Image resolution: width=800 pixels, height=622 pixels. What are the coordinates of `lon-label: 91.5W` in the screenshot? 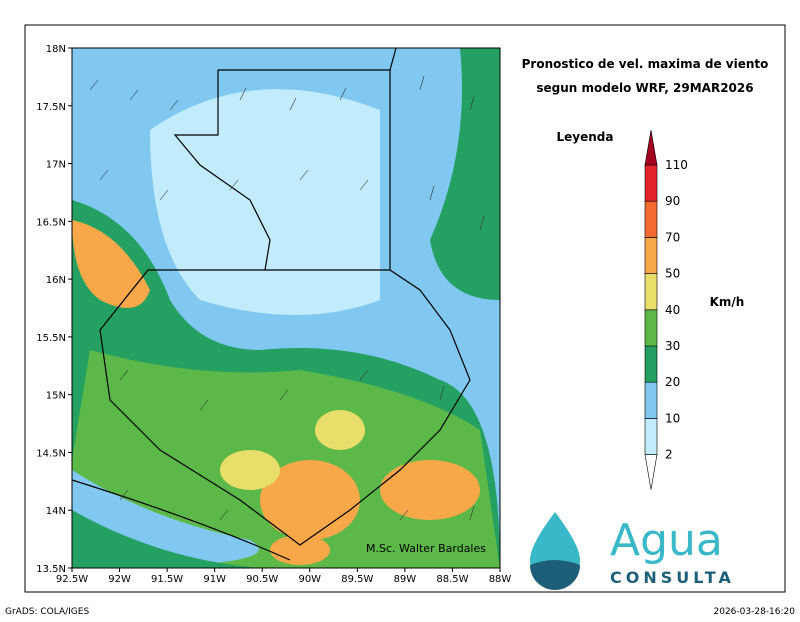 It's located at (167, 579).